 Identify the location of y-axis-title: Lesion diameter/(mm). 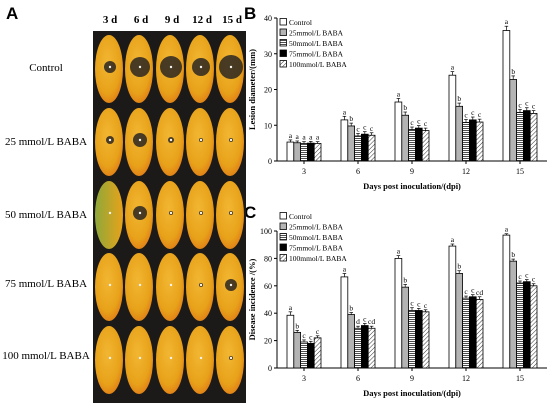
(252, 89).